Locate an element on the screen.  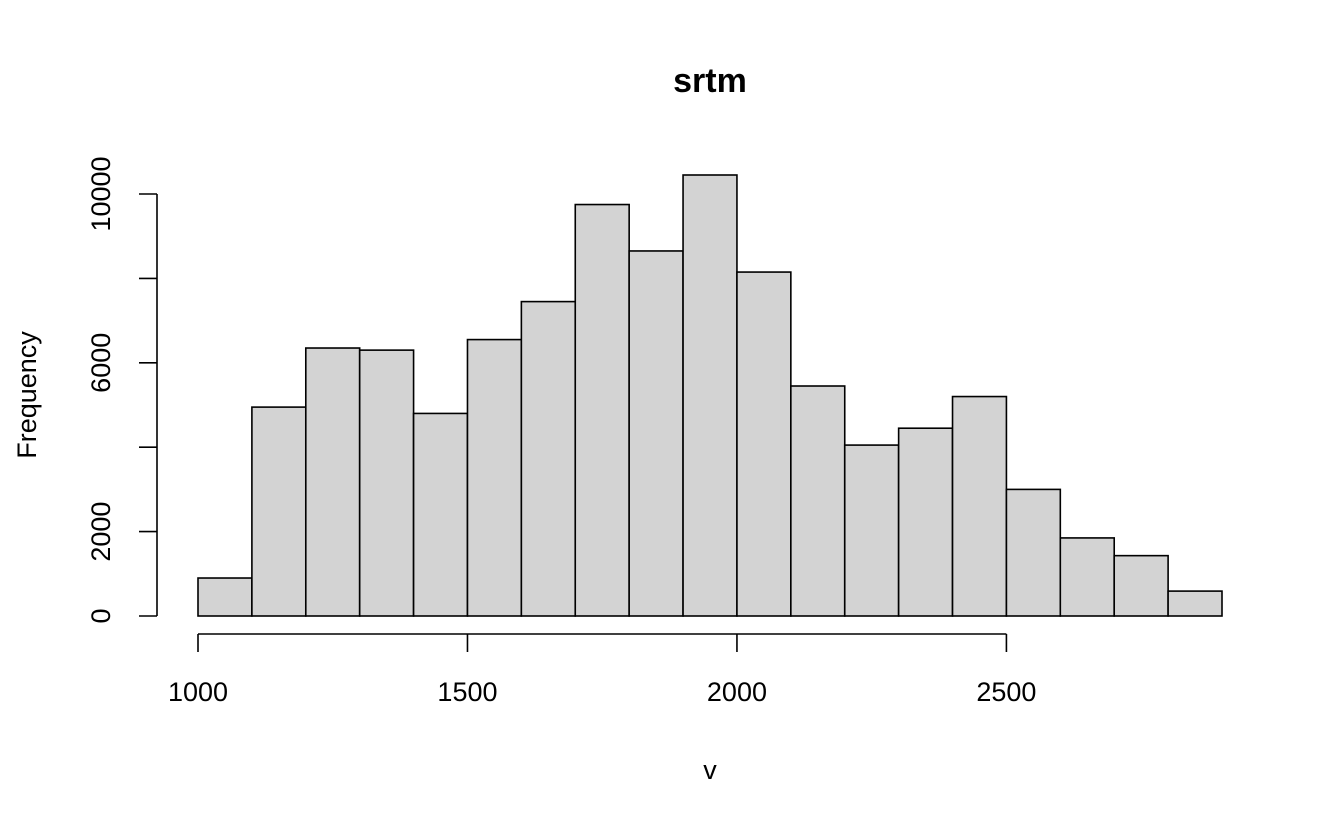
x-tick-label: 1000 is located at coordinates (198, 692).